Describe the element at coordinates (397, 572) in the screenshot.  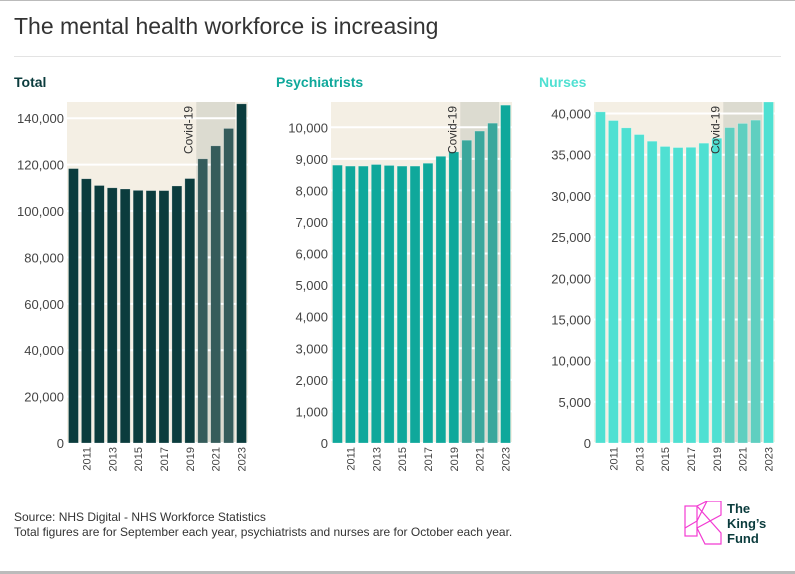
I see `bottom-border` at that location.